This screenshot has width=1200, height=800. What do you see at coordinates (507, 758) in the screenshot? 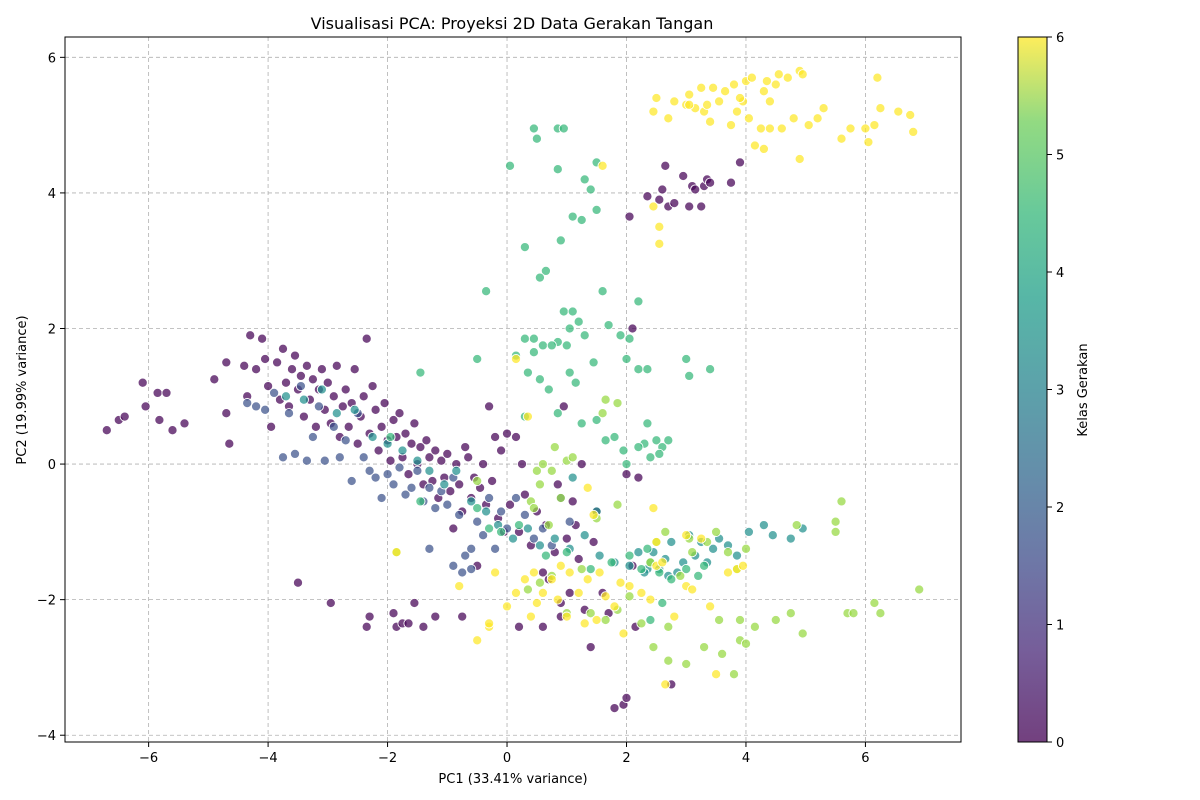
I see `x-tick-label: 0` at bounding box center [507, 758].